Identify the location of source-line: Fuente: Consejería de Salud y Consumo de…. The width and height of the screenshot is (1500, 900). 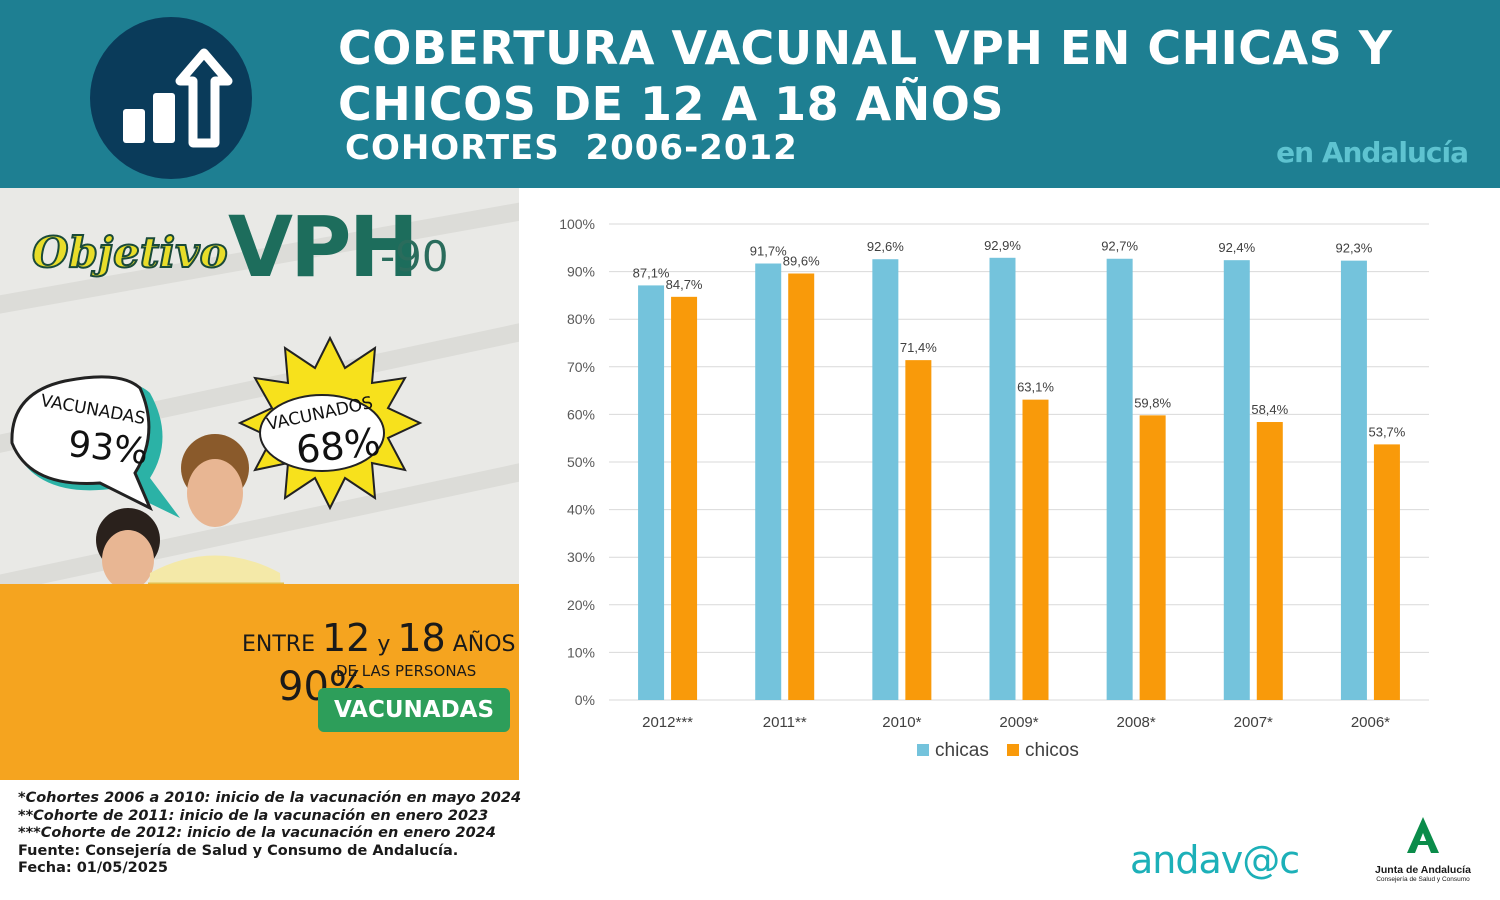
(238, 850).